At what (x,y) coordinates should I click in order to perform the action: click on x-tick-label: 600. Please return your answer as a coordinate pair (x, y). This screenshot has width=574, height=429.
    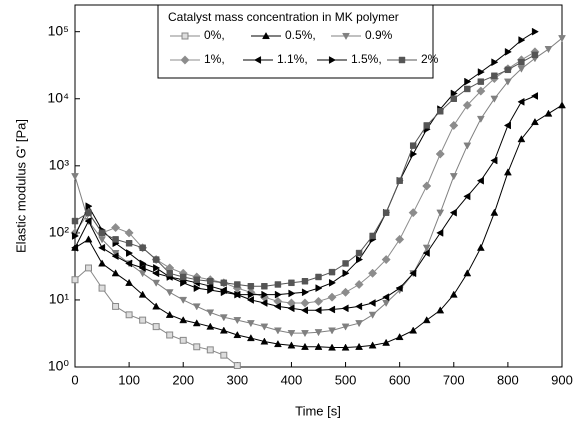
    Looking at the image, I should click on (400, 379).